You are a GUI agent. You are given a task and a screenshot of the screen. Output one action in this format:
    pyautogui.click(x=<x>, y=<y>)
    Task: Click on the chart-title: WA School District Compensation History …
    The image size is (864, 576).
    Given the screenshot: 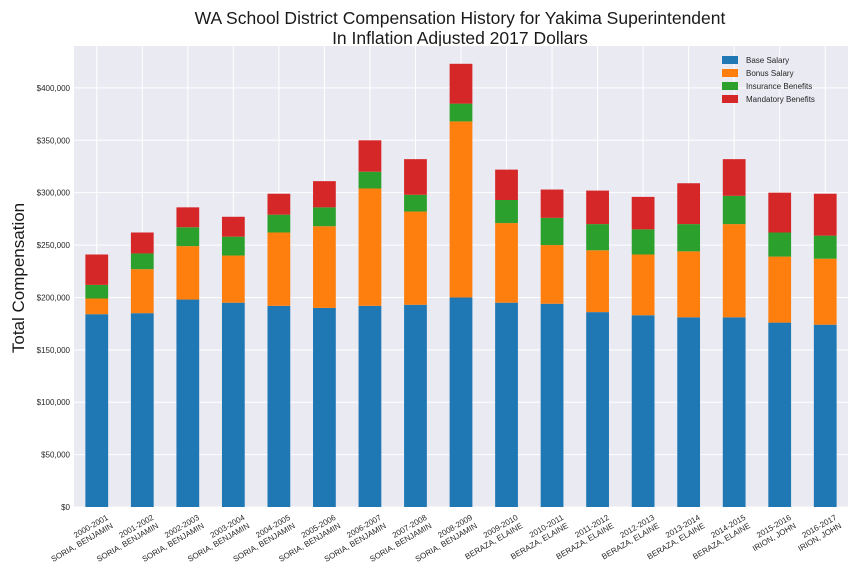 What is the action you would take?
    pyautogui.click(x=432, y=28)
    